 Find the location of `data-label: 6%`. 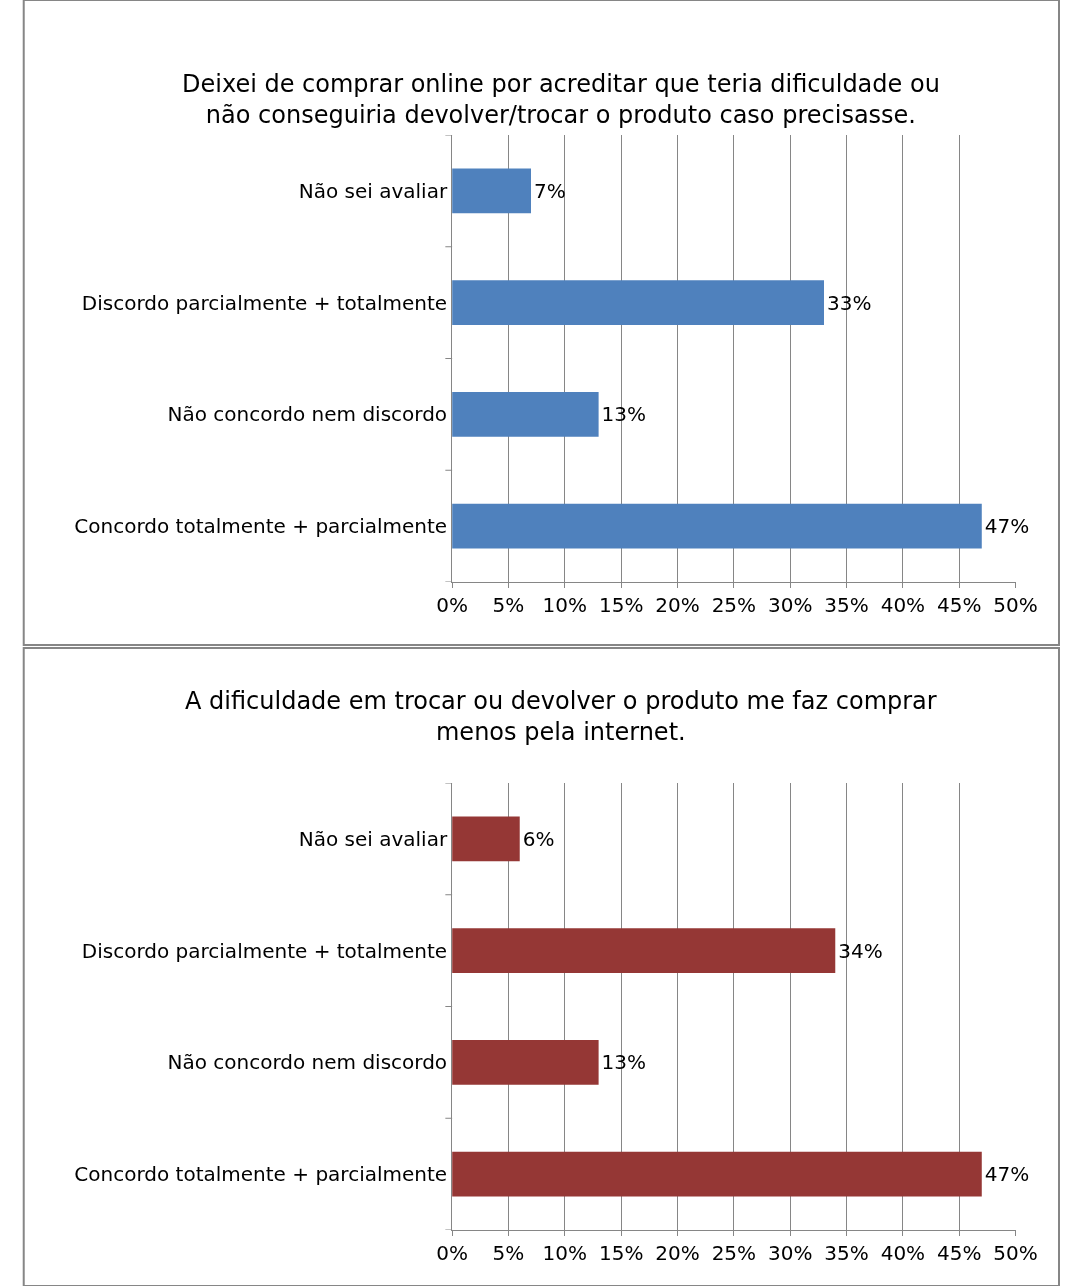

data-label: 6% is located at coordinates (538, 838).